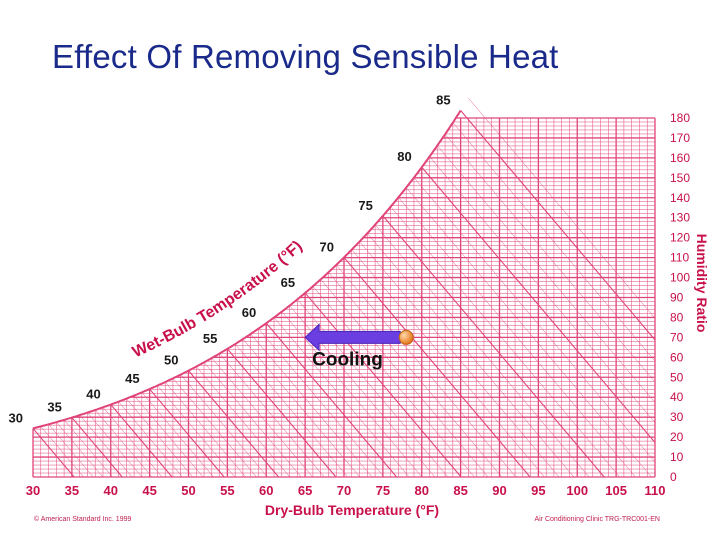 The image size is (720, 540). What do you see at coordinates (702, 283) in the screenshot?
I see `y-axis-label: Humidity Ratio` at bounding box center [702, 283].